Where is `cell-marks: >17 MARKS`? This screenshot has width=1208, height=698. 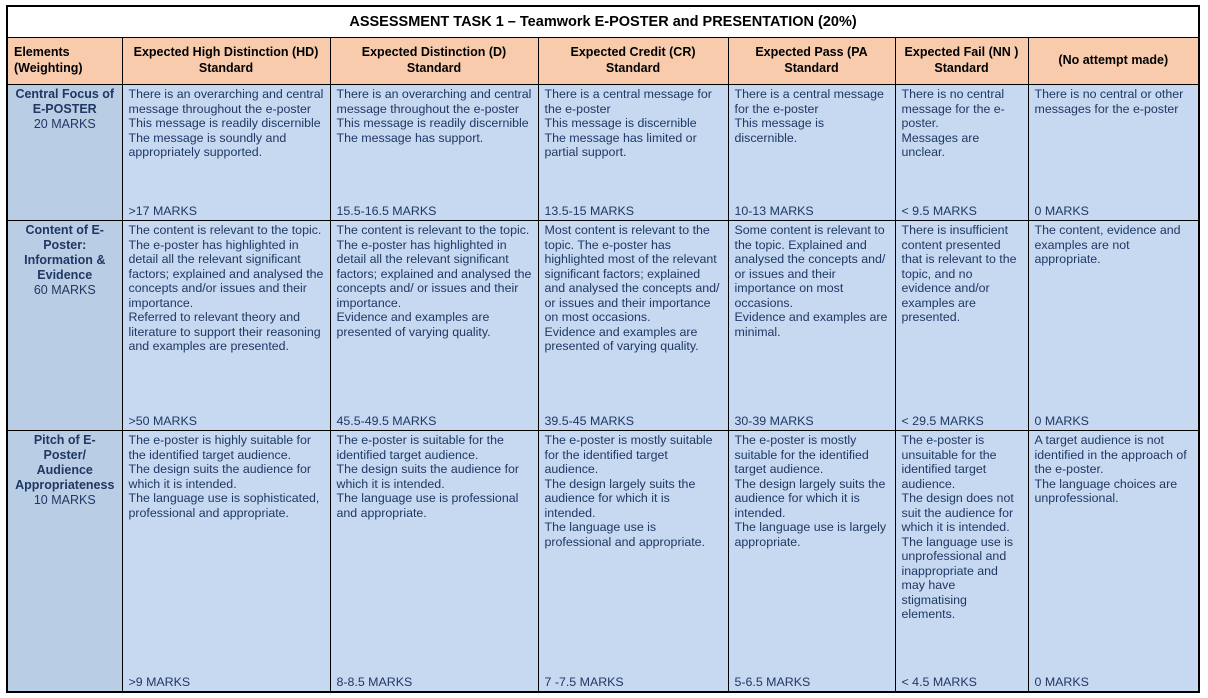
cell-marks: >17 MARKS is located at coordinates (163, 210).